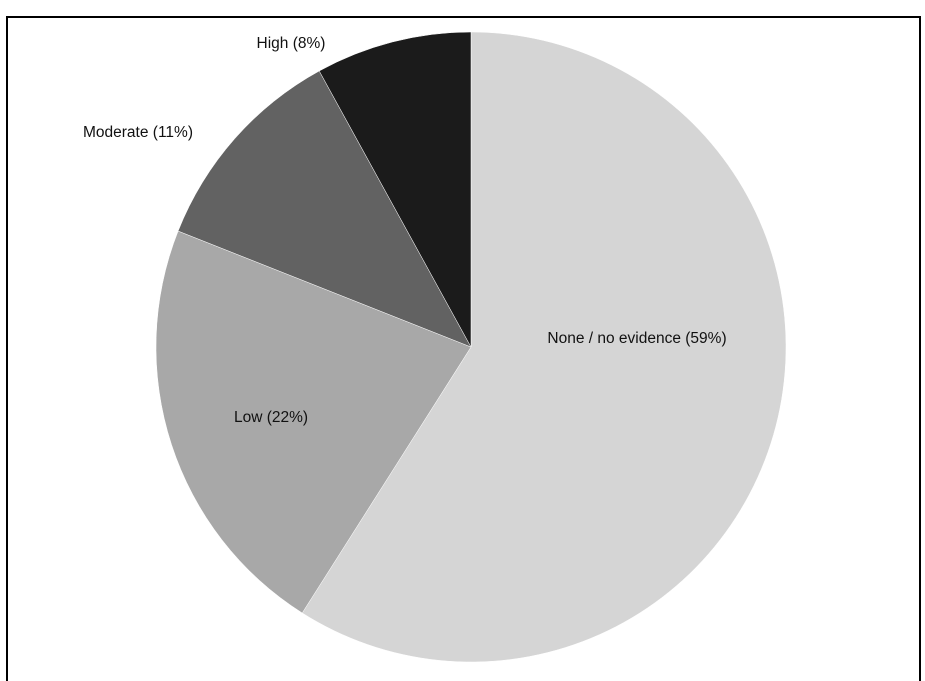  I want to click on slice-label: Low (22%), so click(271, 417).